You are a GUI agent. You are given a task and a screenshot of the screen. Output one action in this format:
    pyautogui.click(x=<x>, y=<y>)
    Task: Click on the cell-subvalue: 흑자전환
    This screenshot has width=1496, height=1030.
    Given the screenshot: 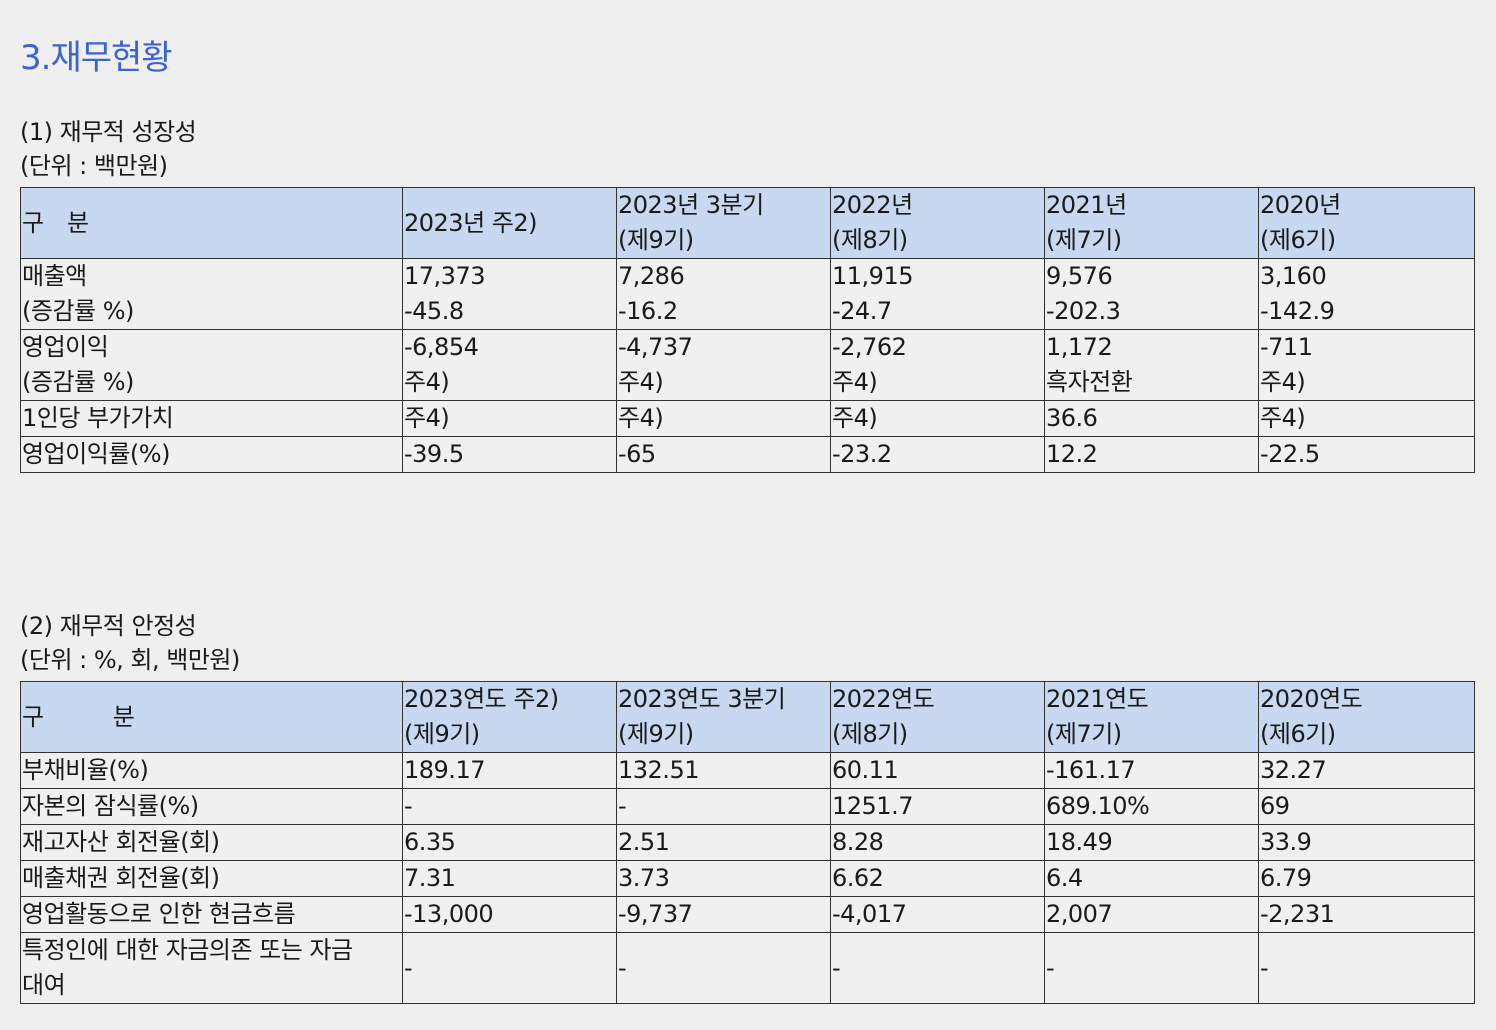 What is the action you would take?
    pyautogui.click(x=1089, y=382)
    